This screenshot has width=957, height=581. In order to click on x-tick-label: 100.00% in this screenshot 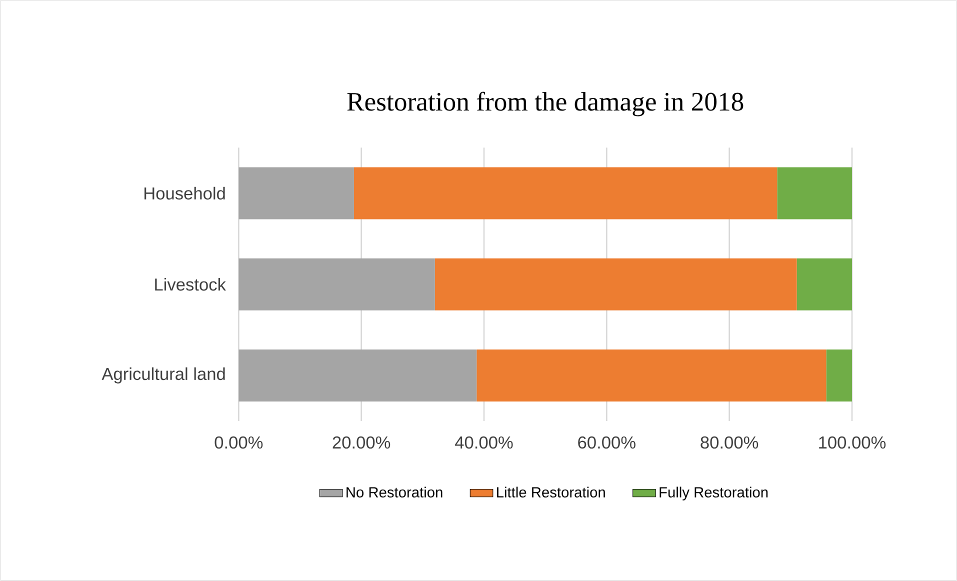, I will do `click(852, 442)`.